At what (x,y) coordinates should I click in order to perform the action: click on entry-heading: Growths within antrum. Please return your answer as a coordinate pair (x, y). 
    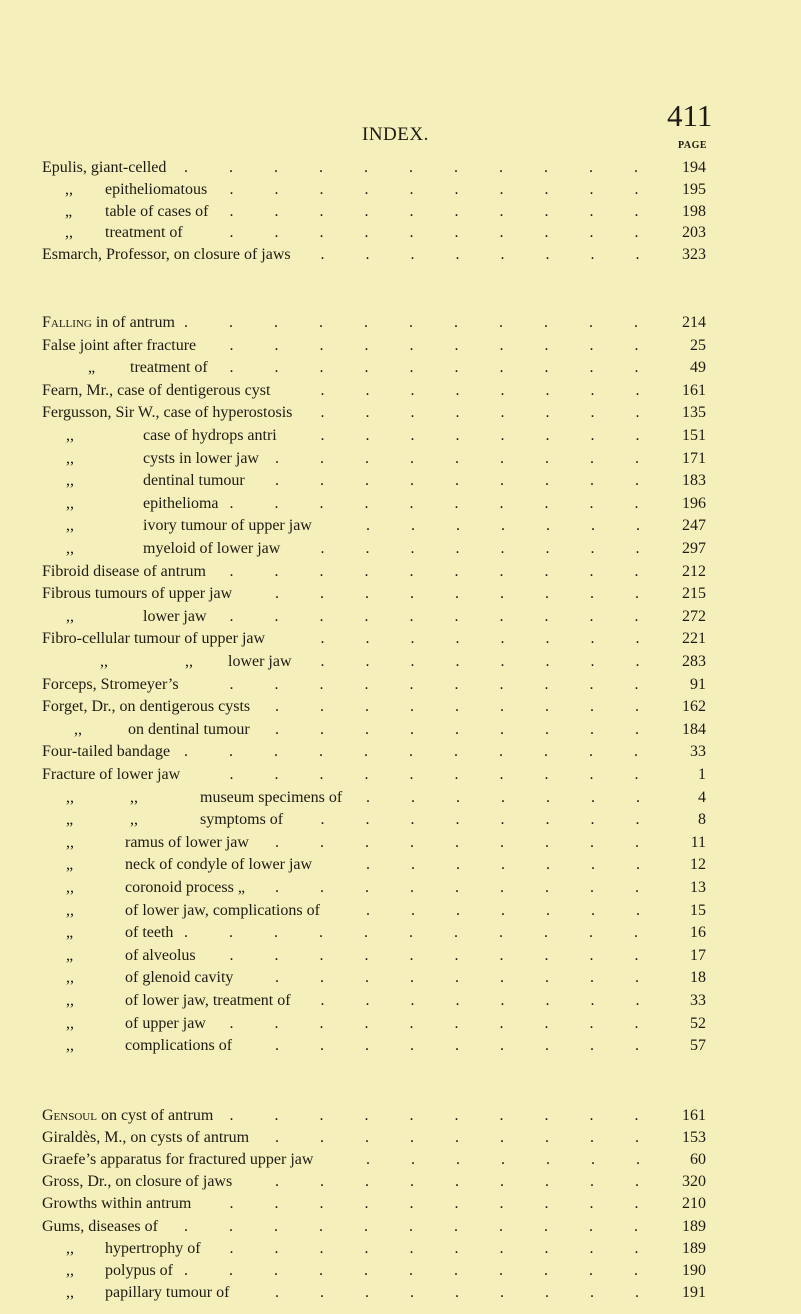
    Looking at the image, I should click on (116, 1204).